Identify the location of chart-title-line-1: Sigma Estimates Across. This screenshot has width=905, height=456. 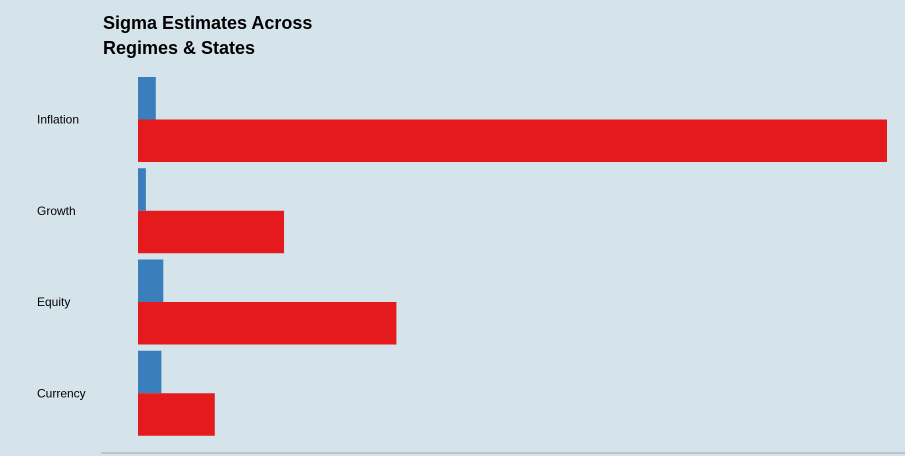
(207, 23).